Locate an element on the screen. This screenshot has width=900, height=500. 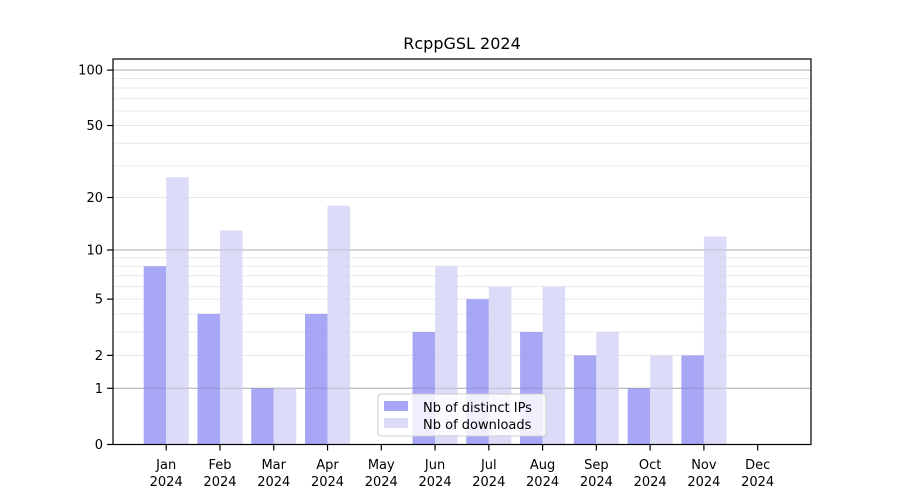
legend-label-distinct-ips: Nb of distinct IPs is located at coordinates (477, 408).